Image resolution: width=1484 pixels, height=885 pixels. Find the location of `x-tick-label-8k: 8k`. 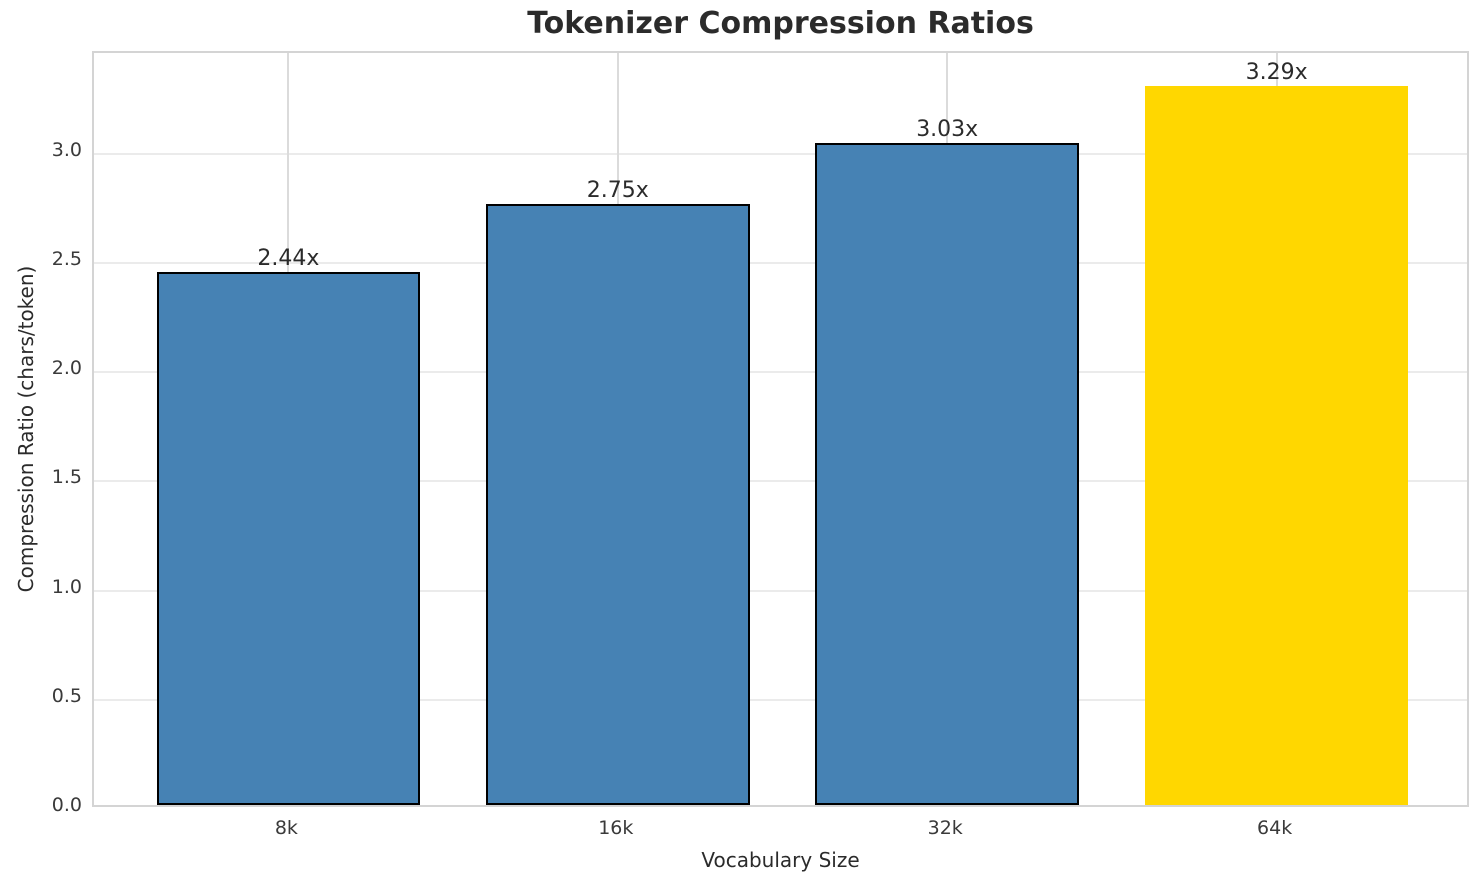

x-tick-label-8k: 8k is located at coordinates (286, 828).